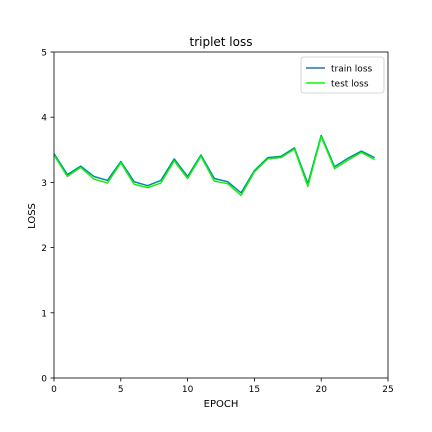  What do you see at coordinates (321, 390) in the screenshot?
I see `x-tick-label: 20` at bounding box center [321, 390].